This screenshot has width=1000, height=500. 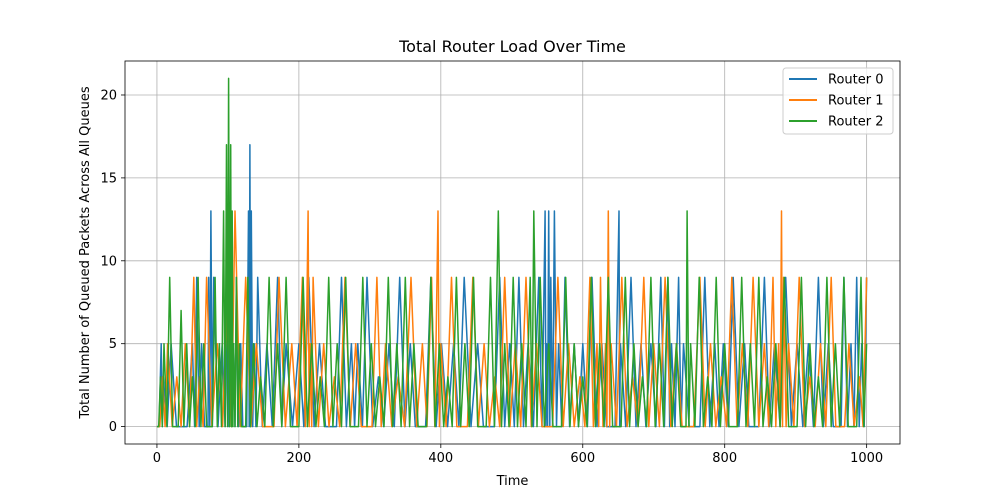 What do you see at coordinates (856, 101) in the screenshot?
I see `legend-label-router-1: Router 1` at bounding box center [856, 101].